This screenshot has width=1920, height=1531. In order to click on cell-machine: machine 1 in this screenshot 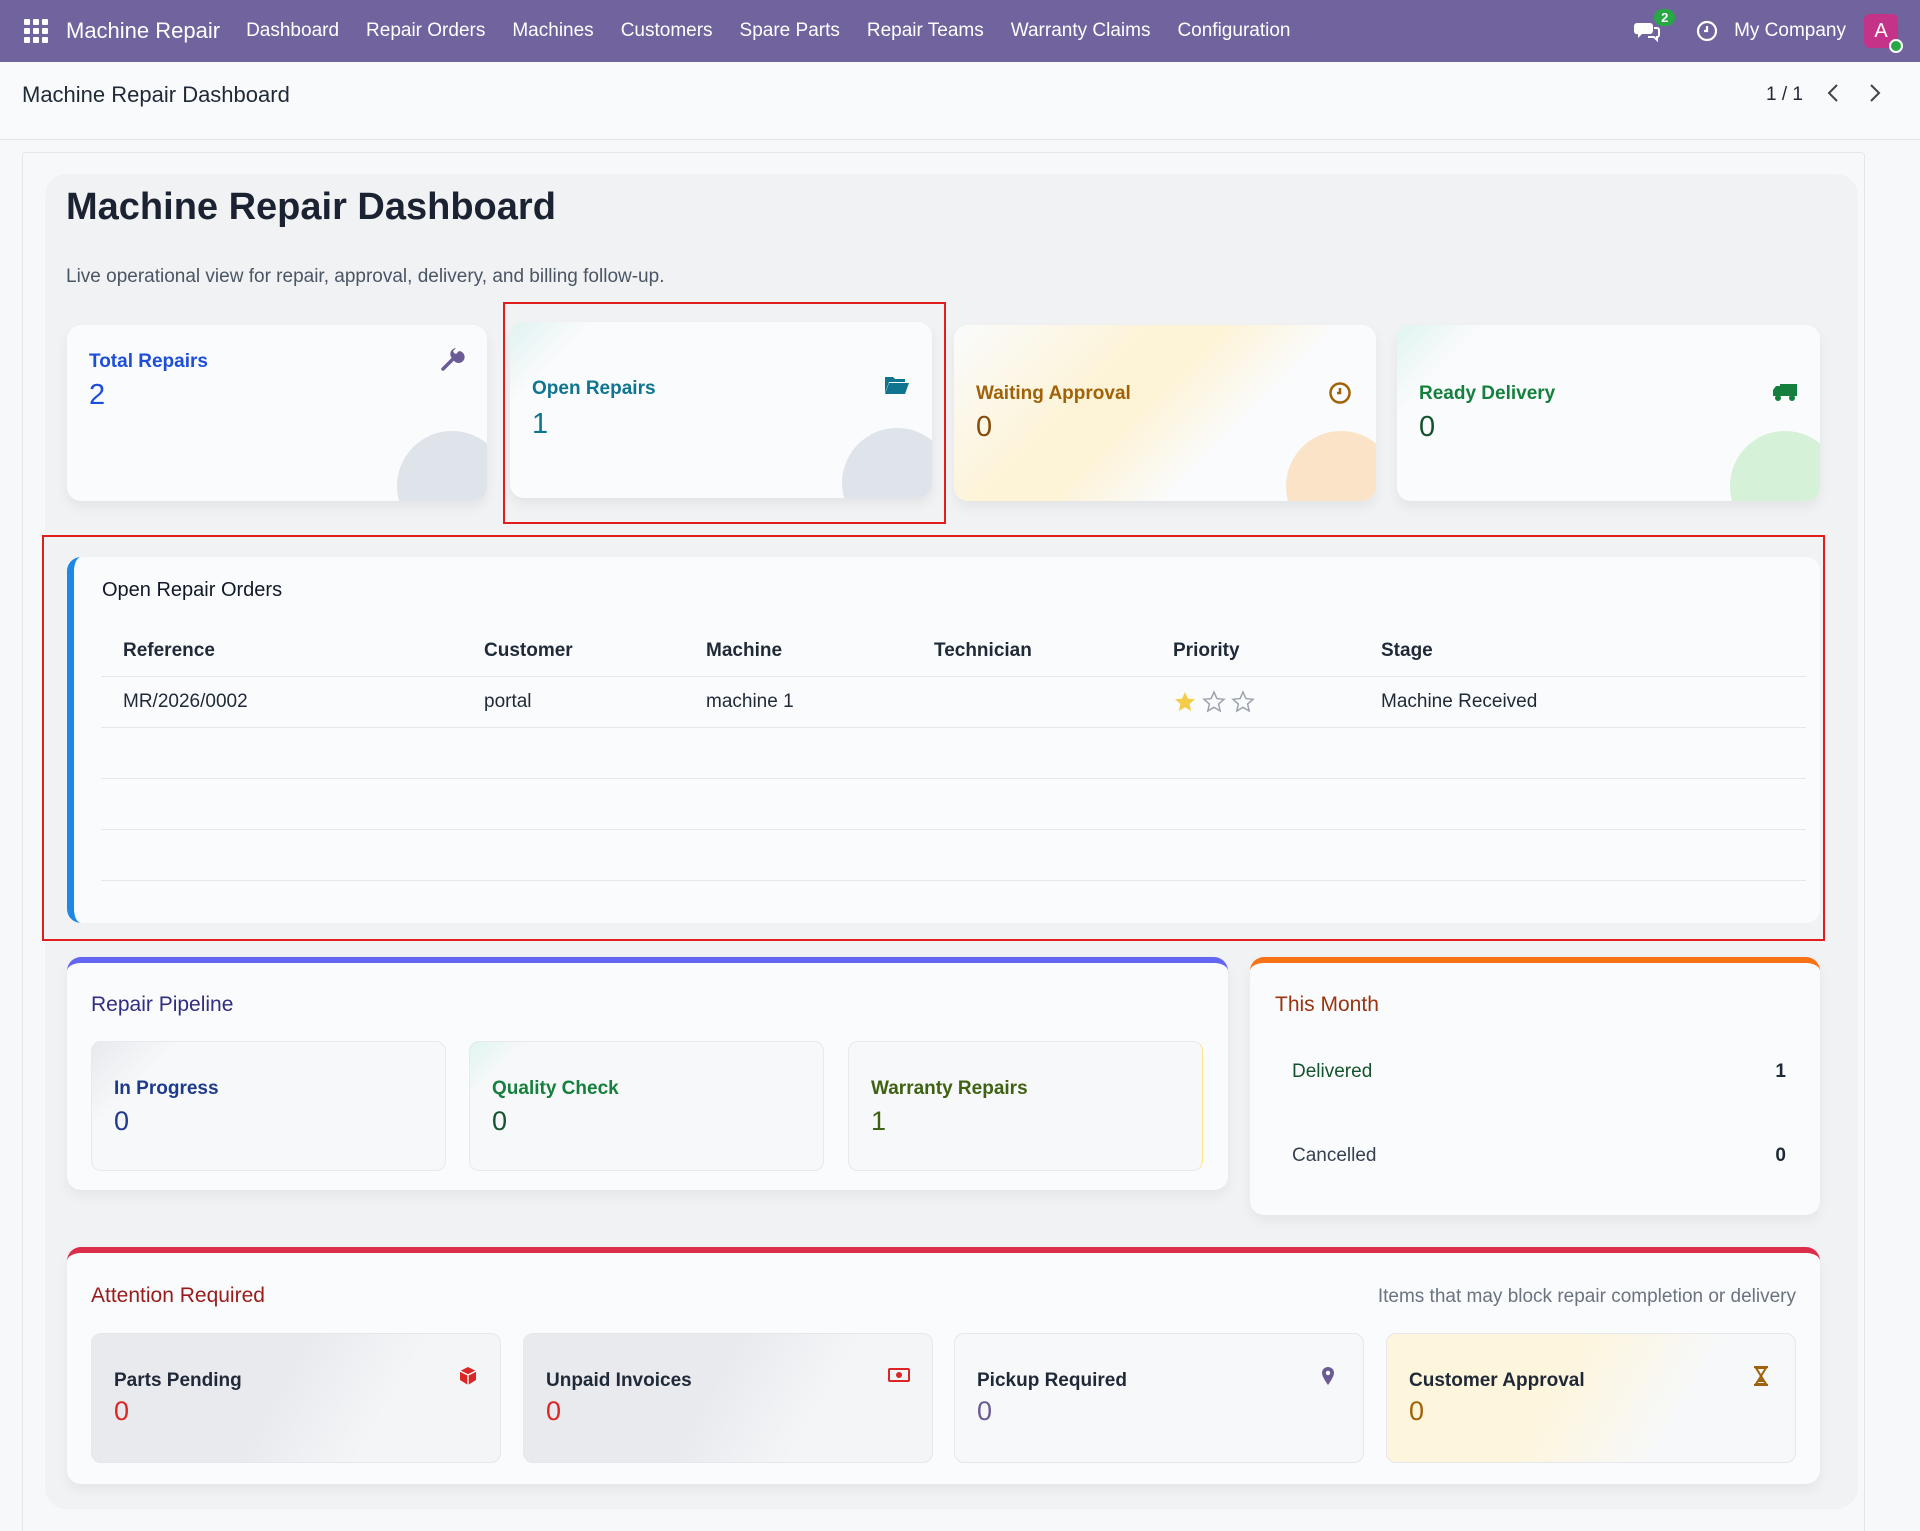, I will do `click(750, 701)`.